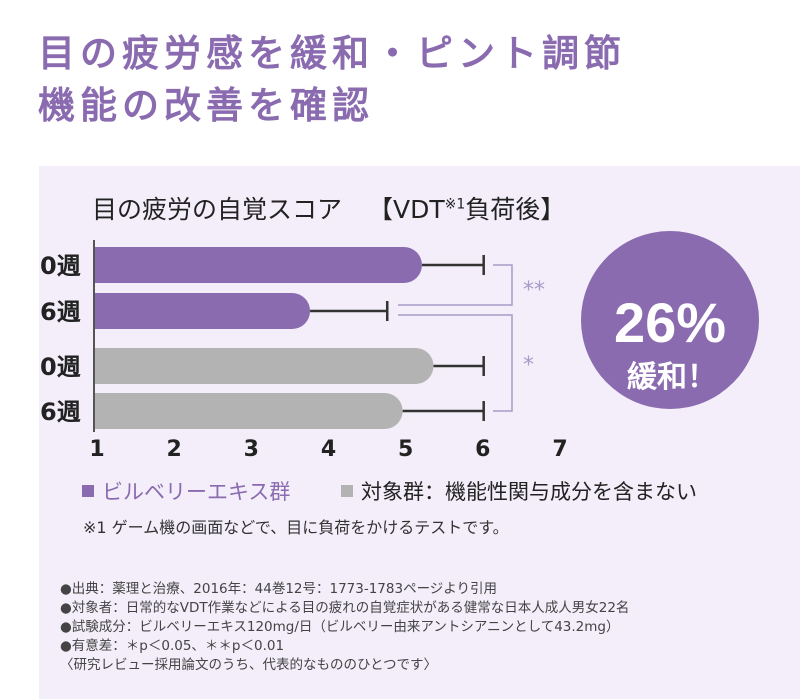  I want to click on x-tick-label: 5, so click(405, 449).